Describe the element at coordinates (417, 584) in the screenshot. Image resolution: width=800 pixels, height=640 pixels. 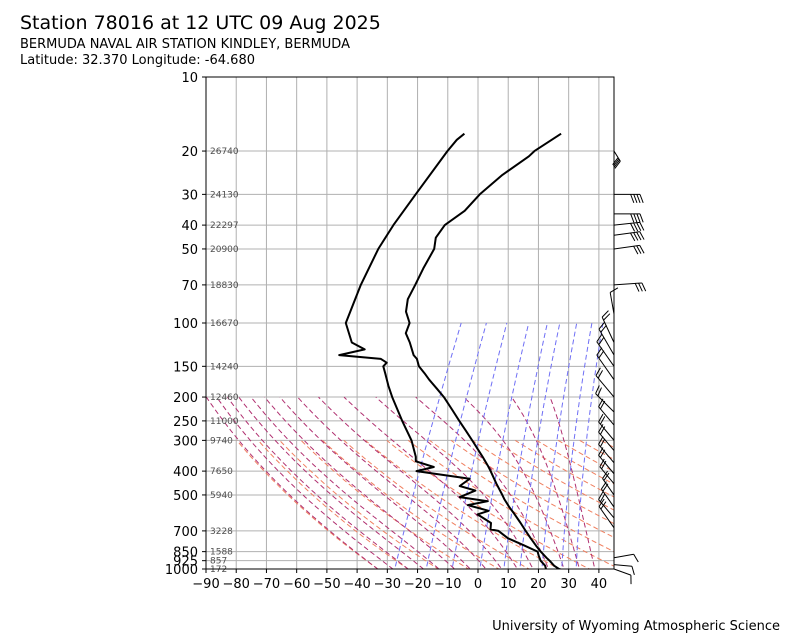
I see `x-tick-label: −20` at that location.